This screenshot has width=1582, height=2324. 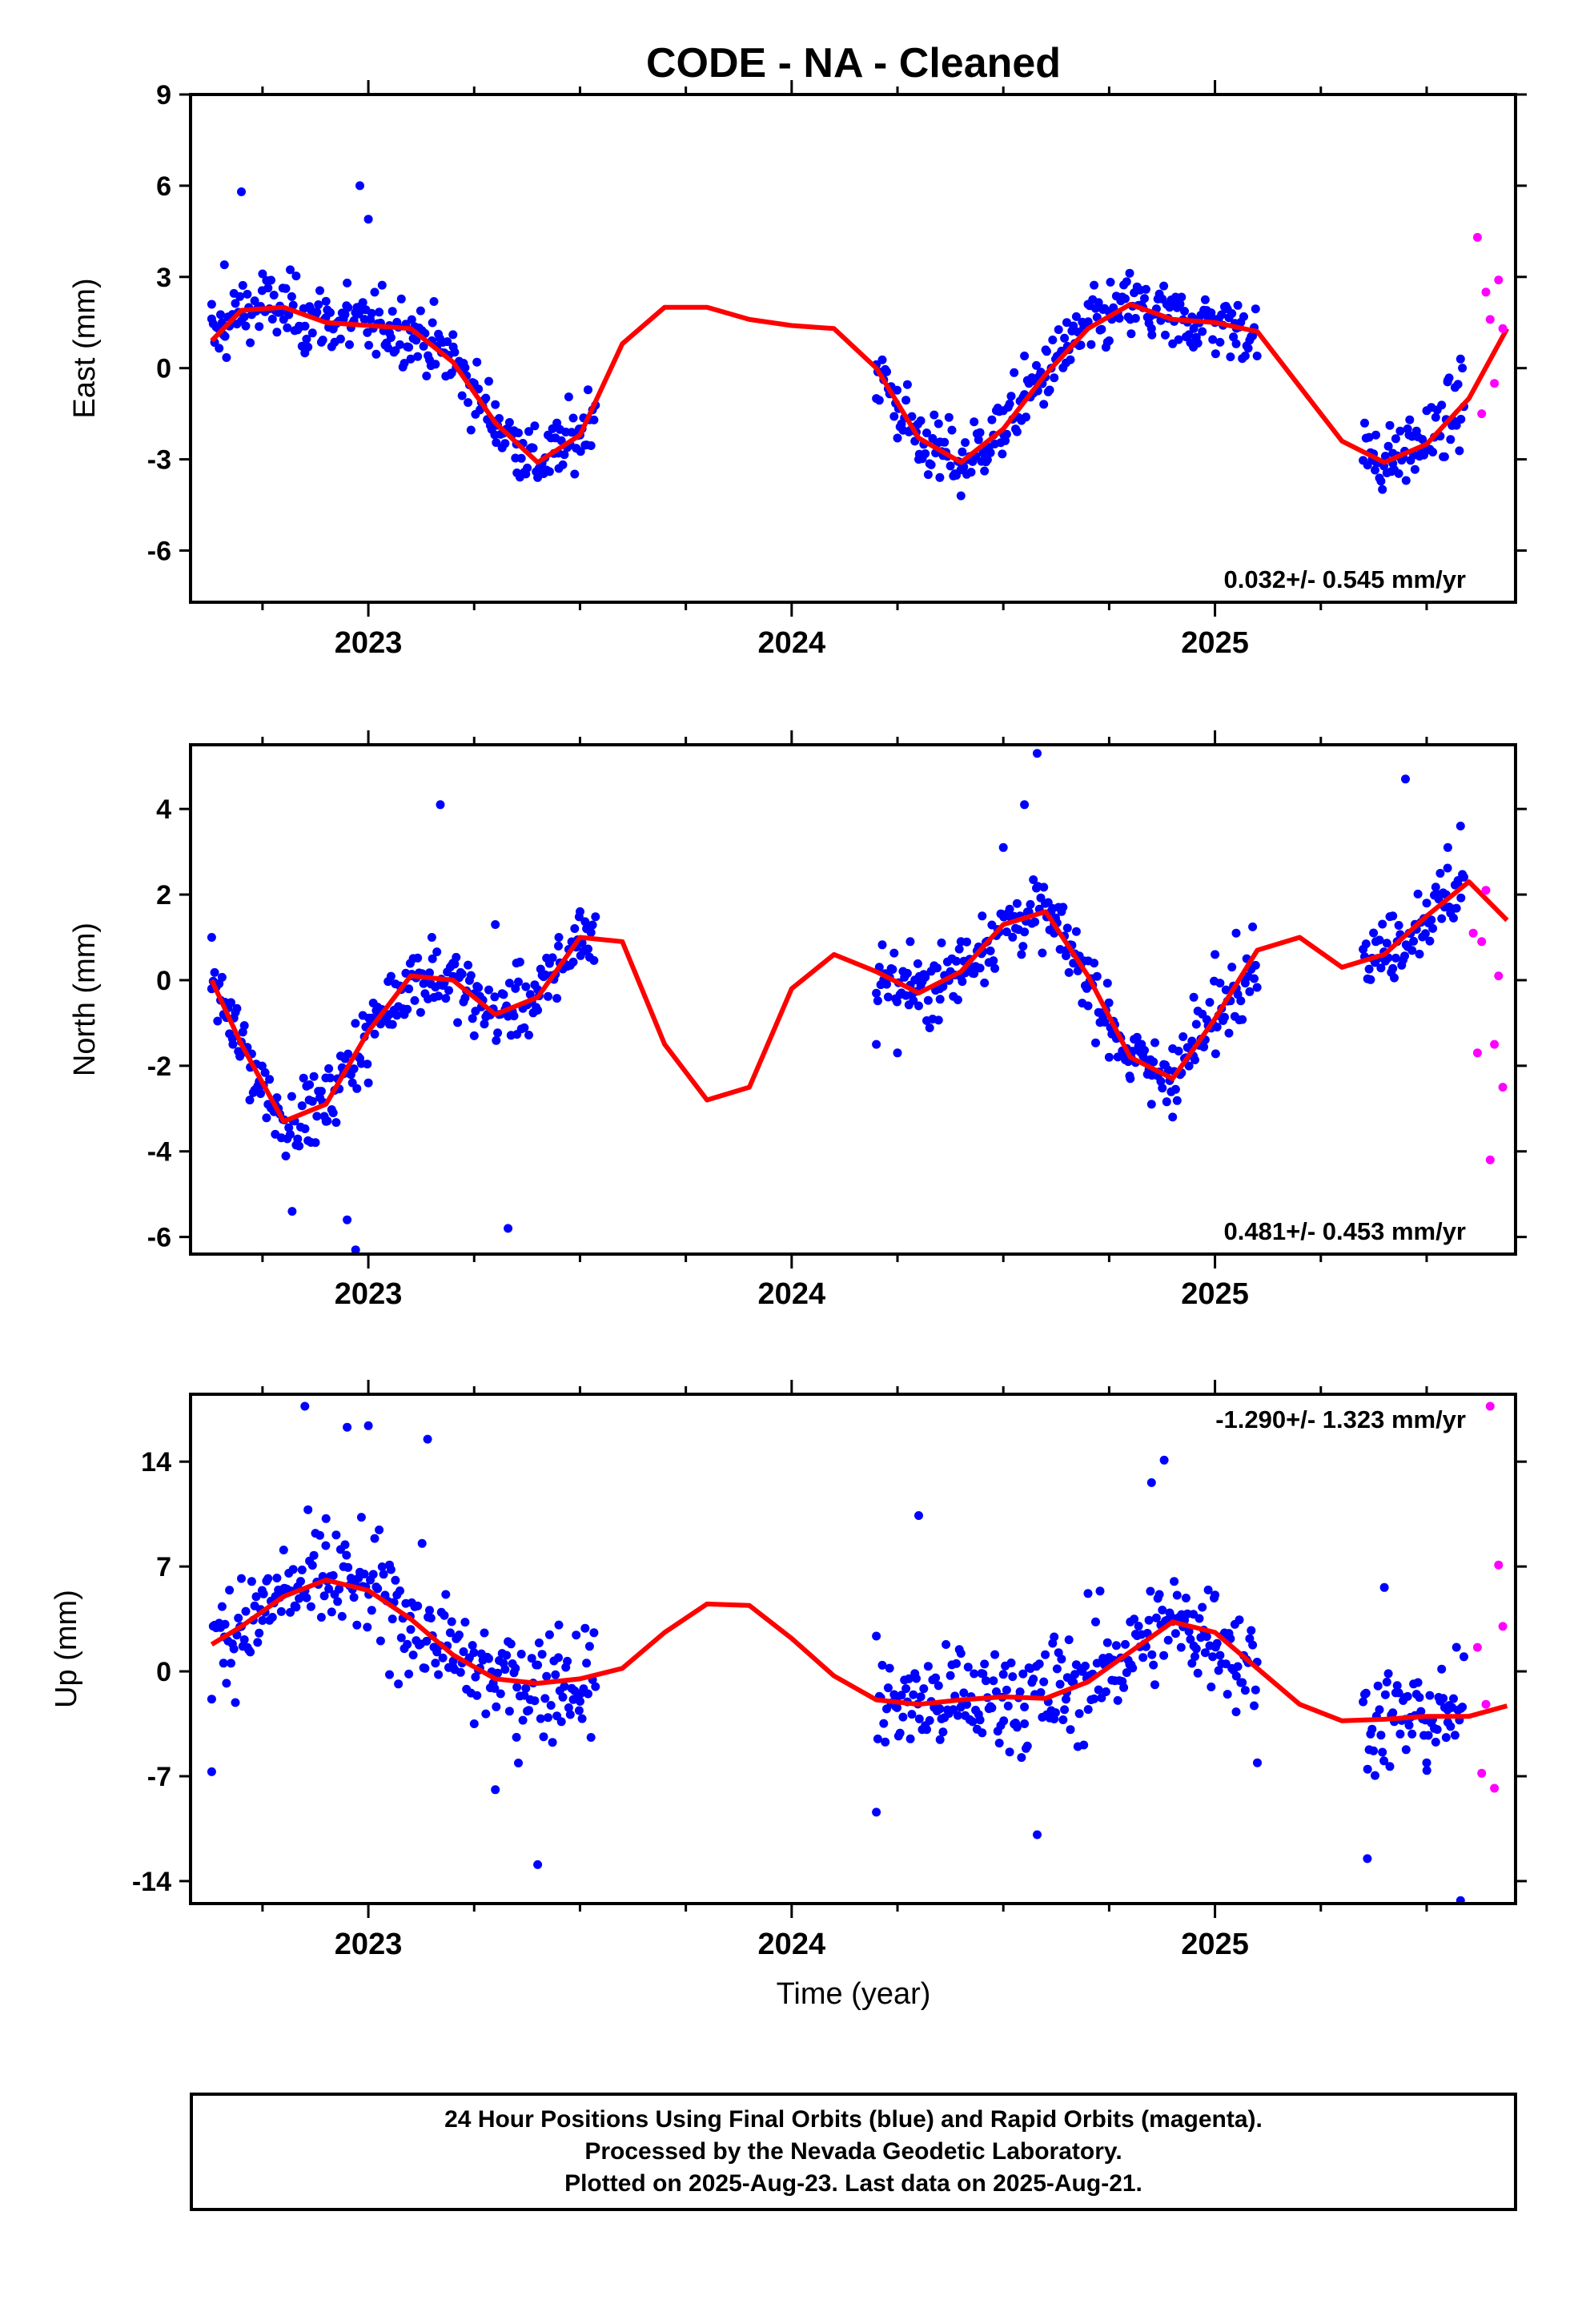 What do you see at coordinates (66, 1649) in the screenshot?
I see `y-axis-label: Up (mm)` at bounding box center [66, 1649].